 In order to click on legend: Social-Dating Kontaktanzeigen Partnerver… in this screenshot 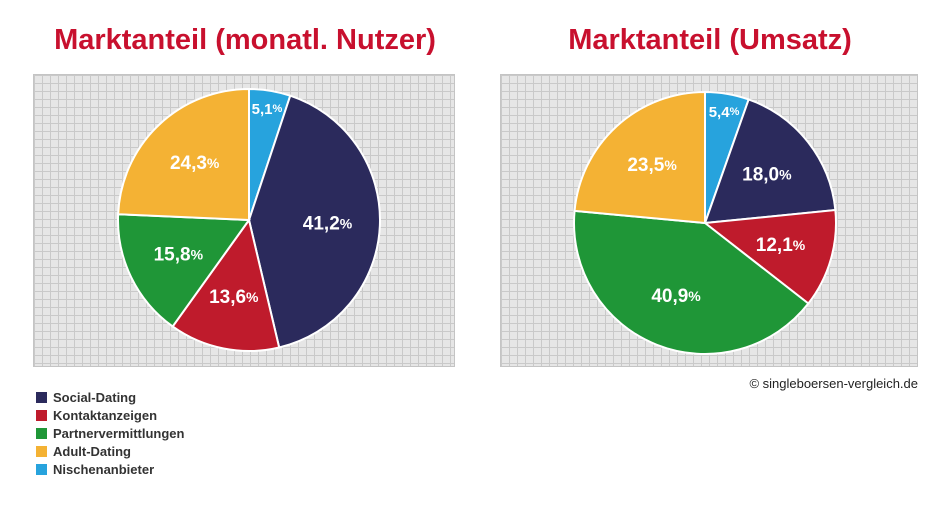, I will do `click(110, 433)`.